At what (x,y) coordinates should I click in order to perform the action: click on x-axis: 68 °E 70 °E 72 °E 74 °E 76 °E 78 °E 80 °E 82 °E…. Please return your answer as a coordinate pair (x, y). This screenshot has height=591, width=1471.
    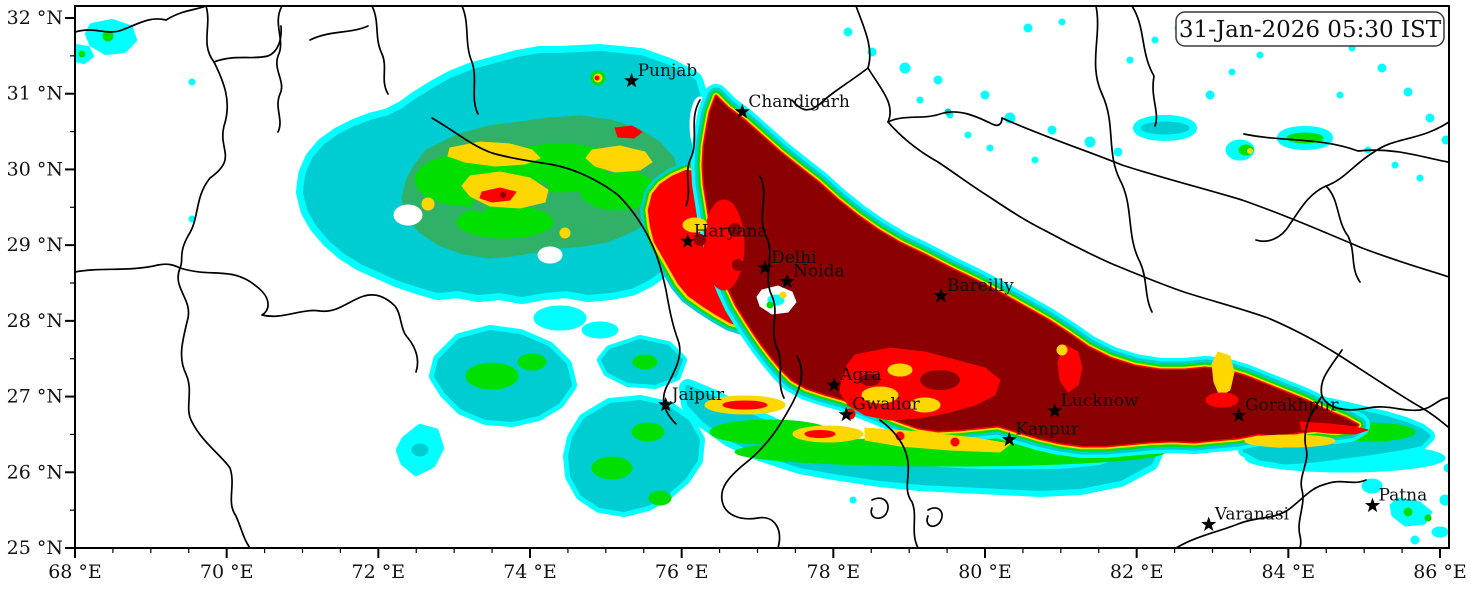
    Looking at the image, I should click on (757, 565).